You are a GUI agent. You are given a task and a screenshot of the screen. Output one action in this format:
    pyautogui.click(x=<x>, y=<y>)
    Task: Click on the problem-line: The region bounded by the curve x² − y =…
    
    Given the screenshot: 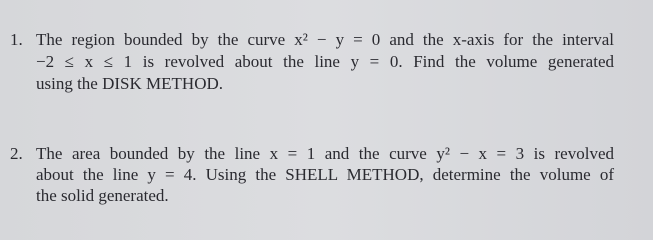 What is the action you would take?
    pyautogui.click(x=325, y=39)
    